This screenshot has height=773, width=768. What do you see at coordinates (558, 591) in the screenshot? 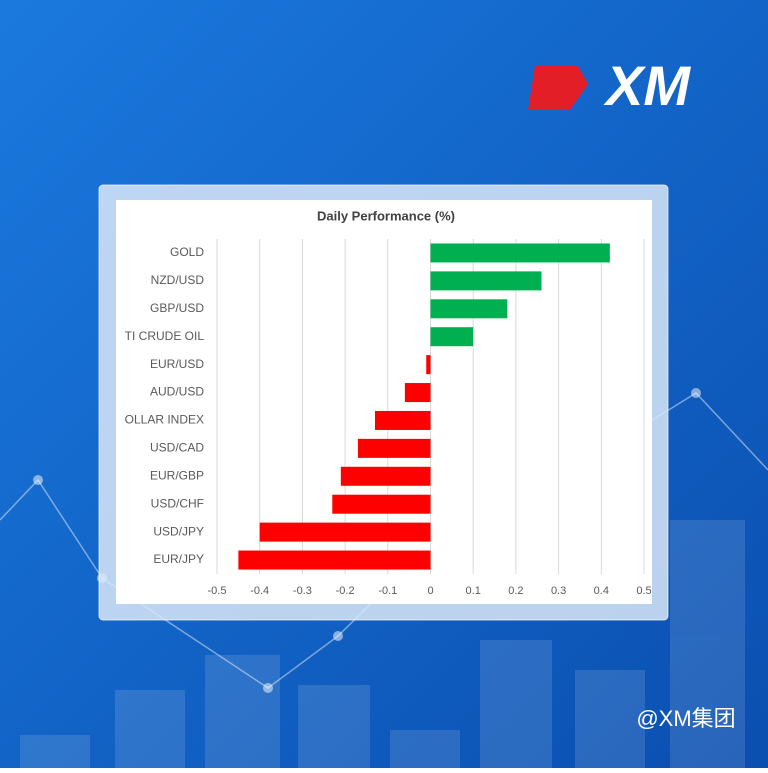
I see `x-tick-label: 0.3` at bounding box center [558, 591].